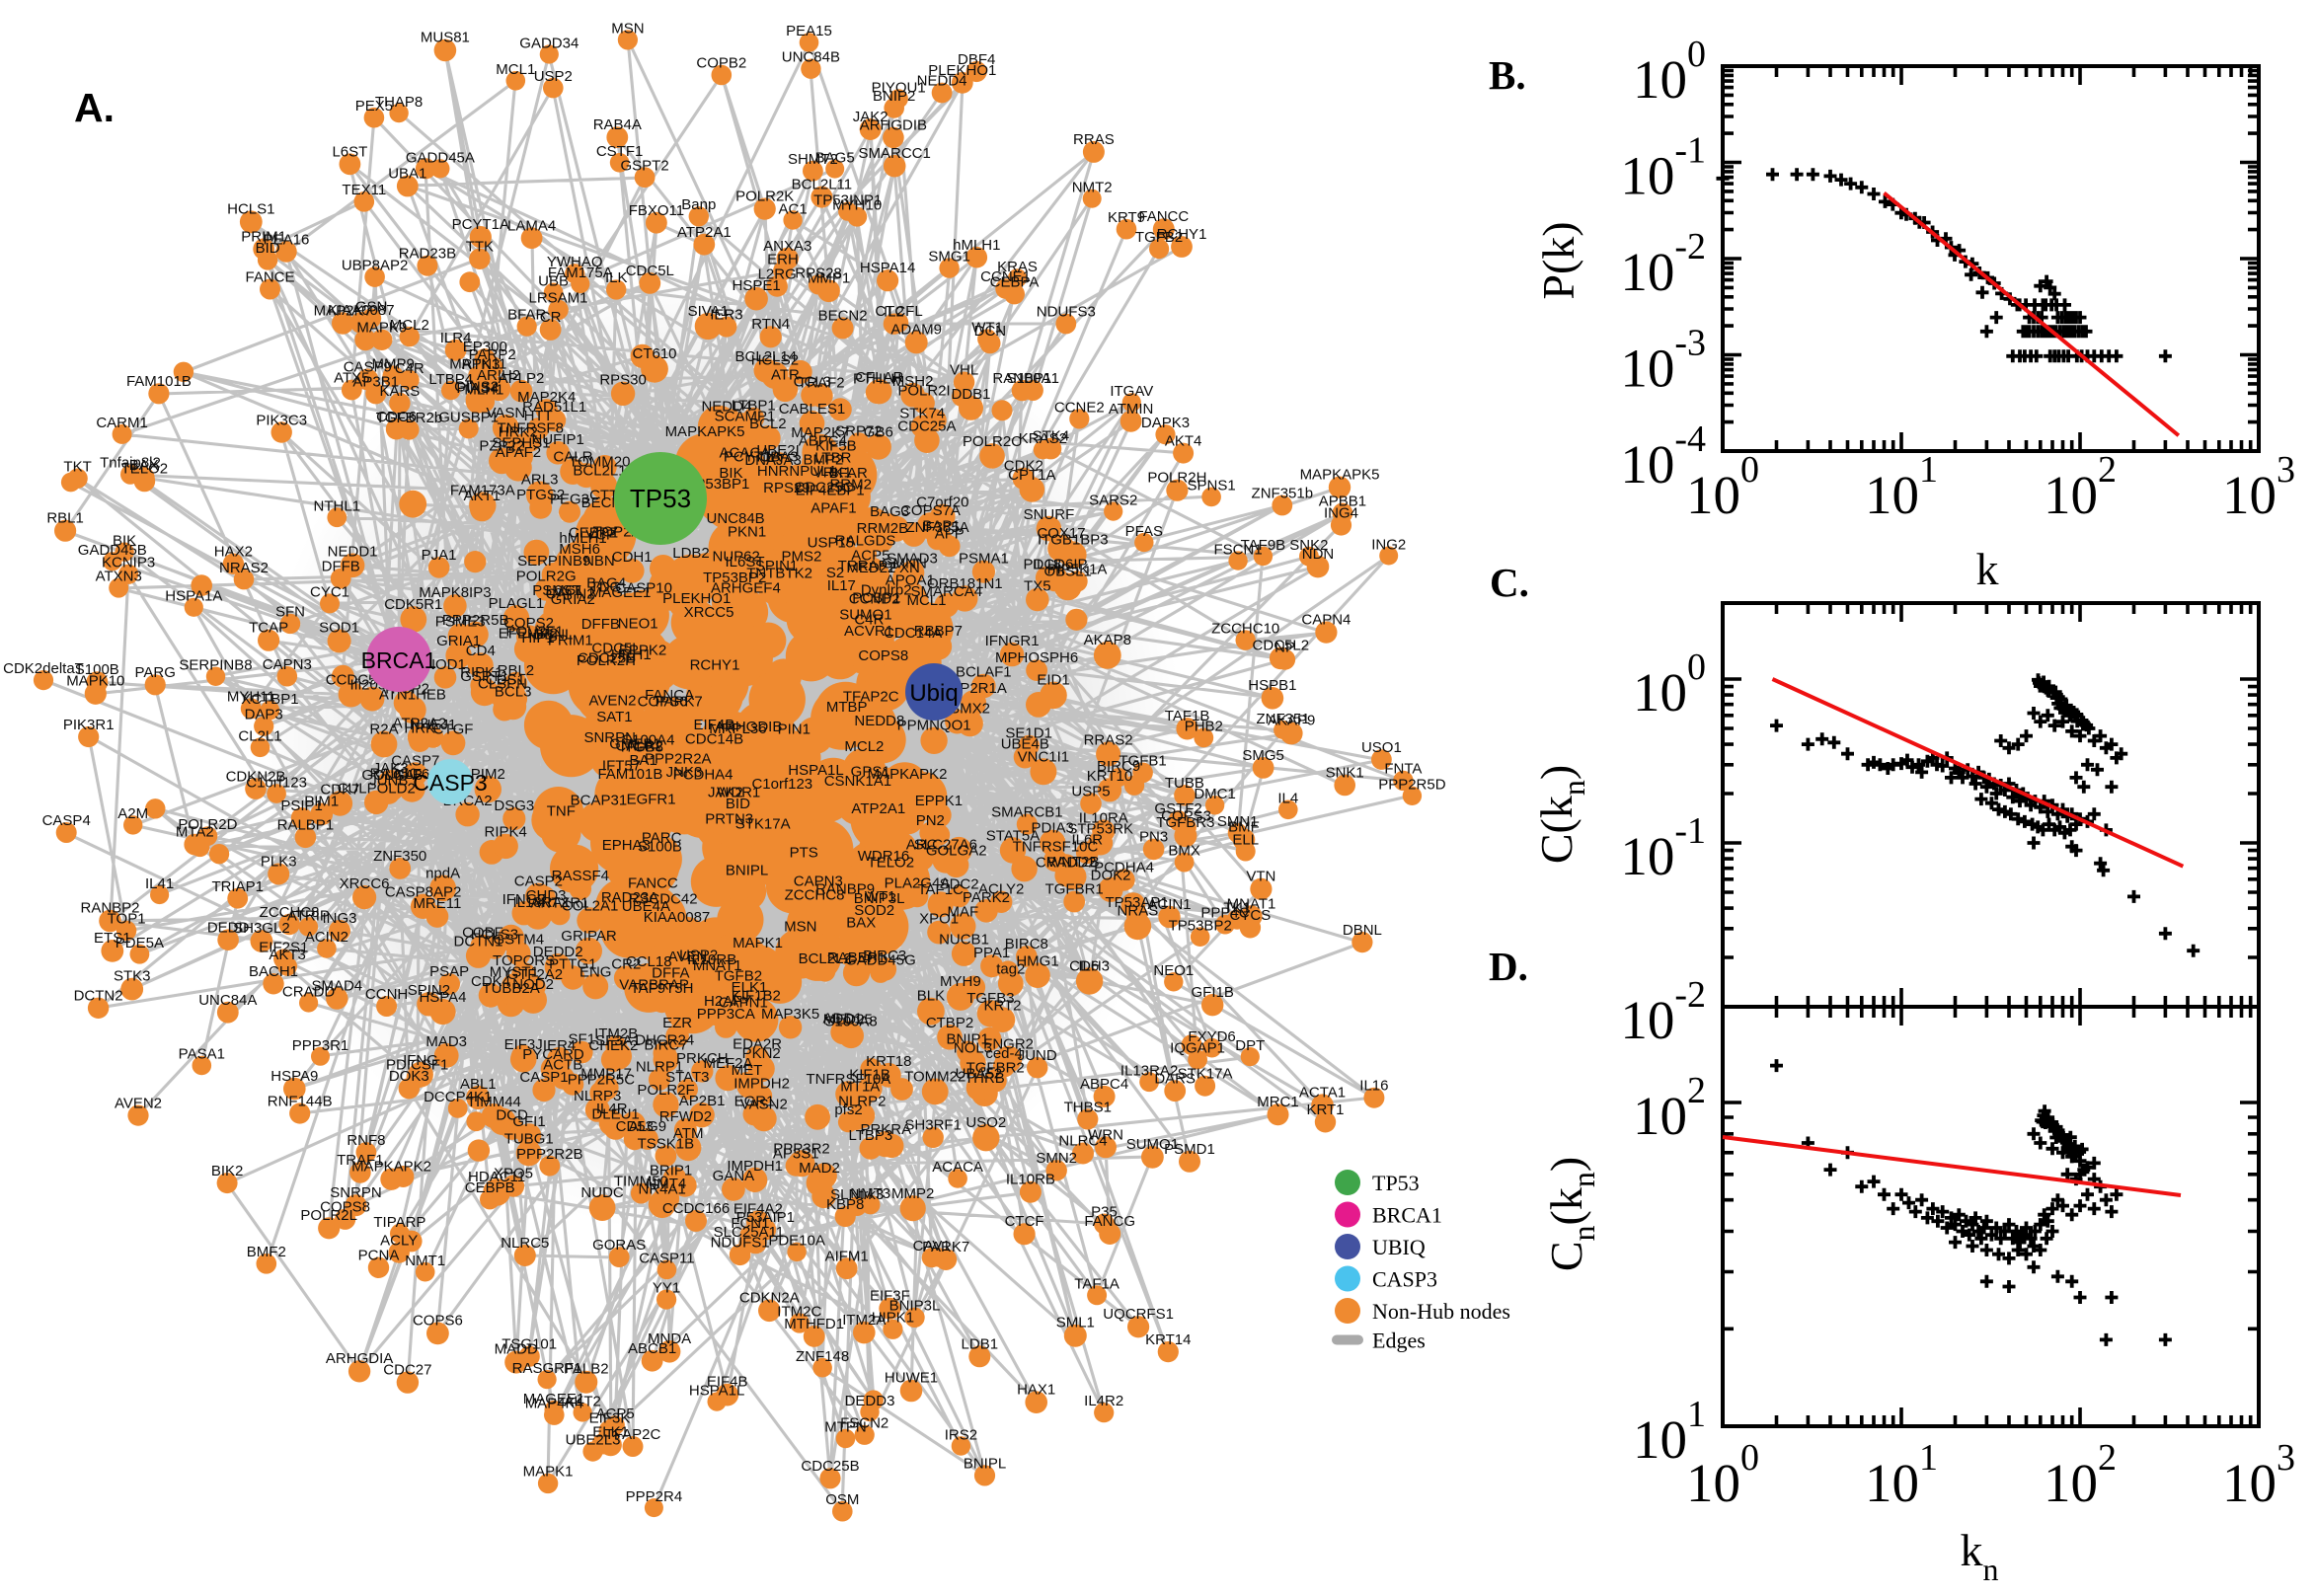 The image size is (2316, 1596). I want to click on svg-text: TX5, so click(1037, 586).